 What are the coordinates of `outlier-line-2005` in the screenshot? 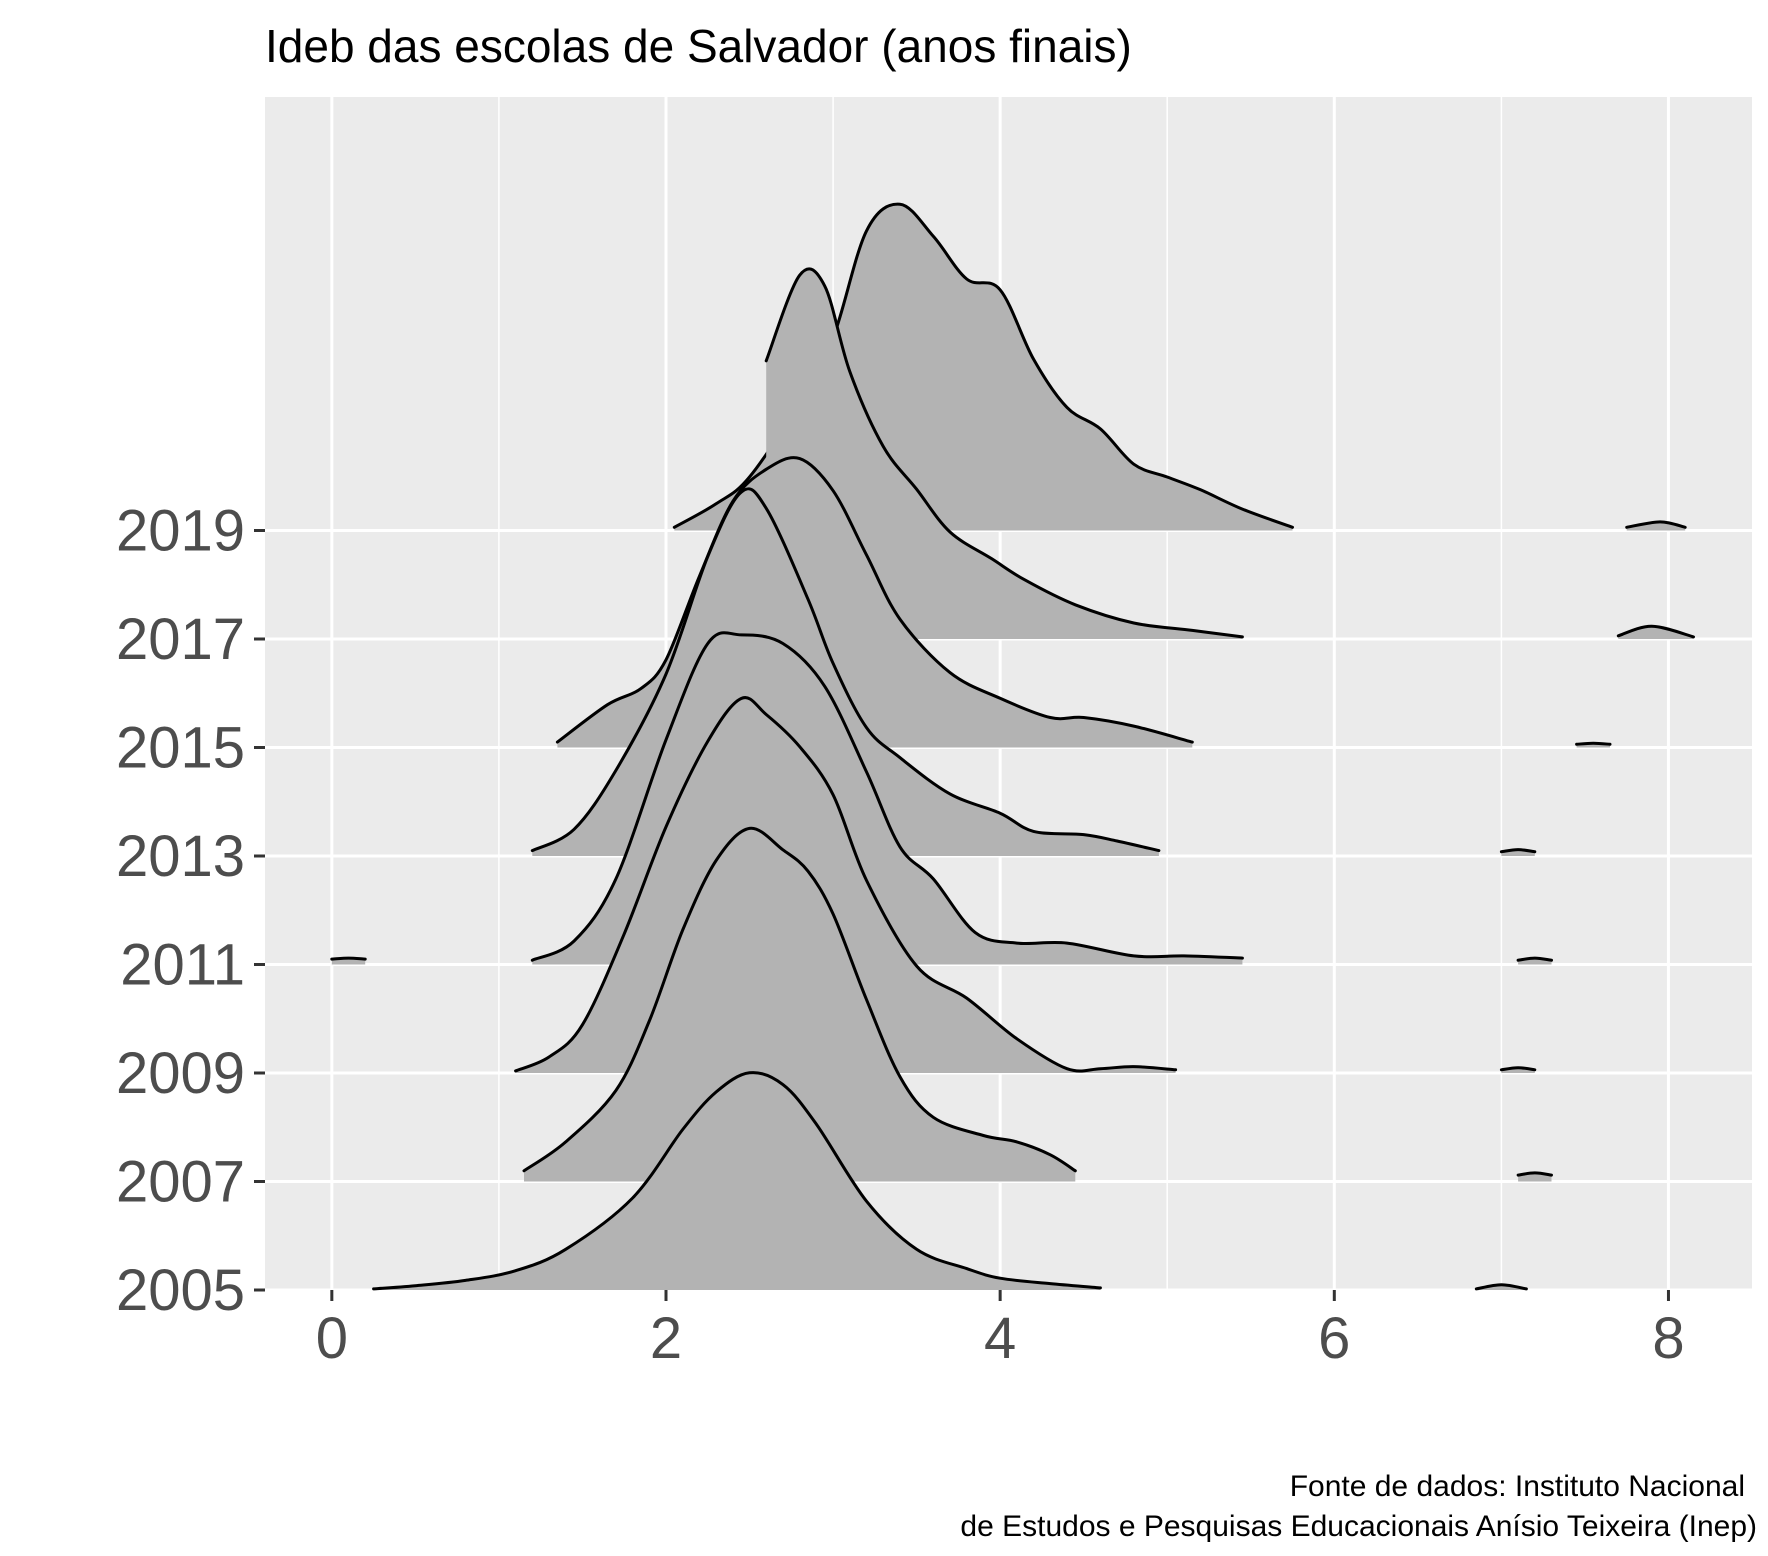 It's located at (1501, 1287).